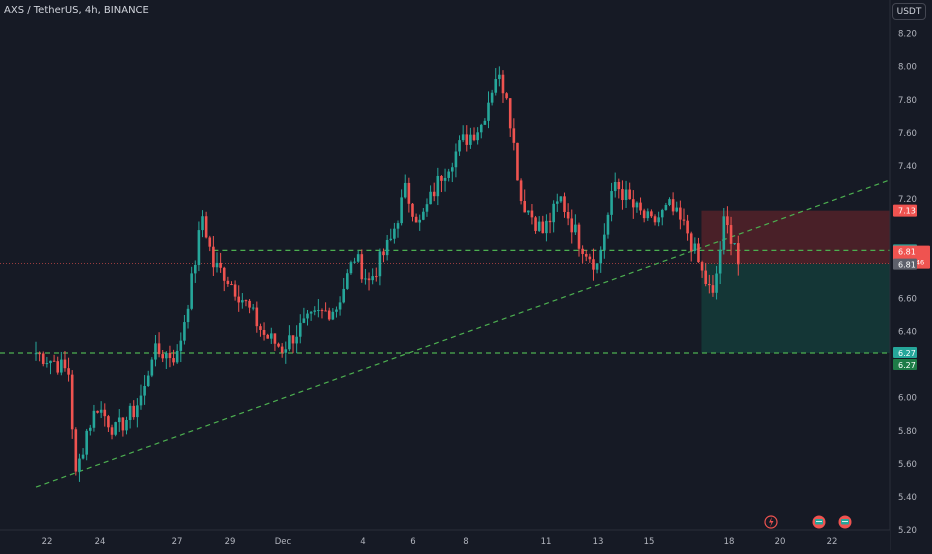 The height and width of the screenshot is (554, 932). What do you see at coordinates (909, 11) in the screenshot?
I see `currency-button: USDT` at bounding box center [909, 11].